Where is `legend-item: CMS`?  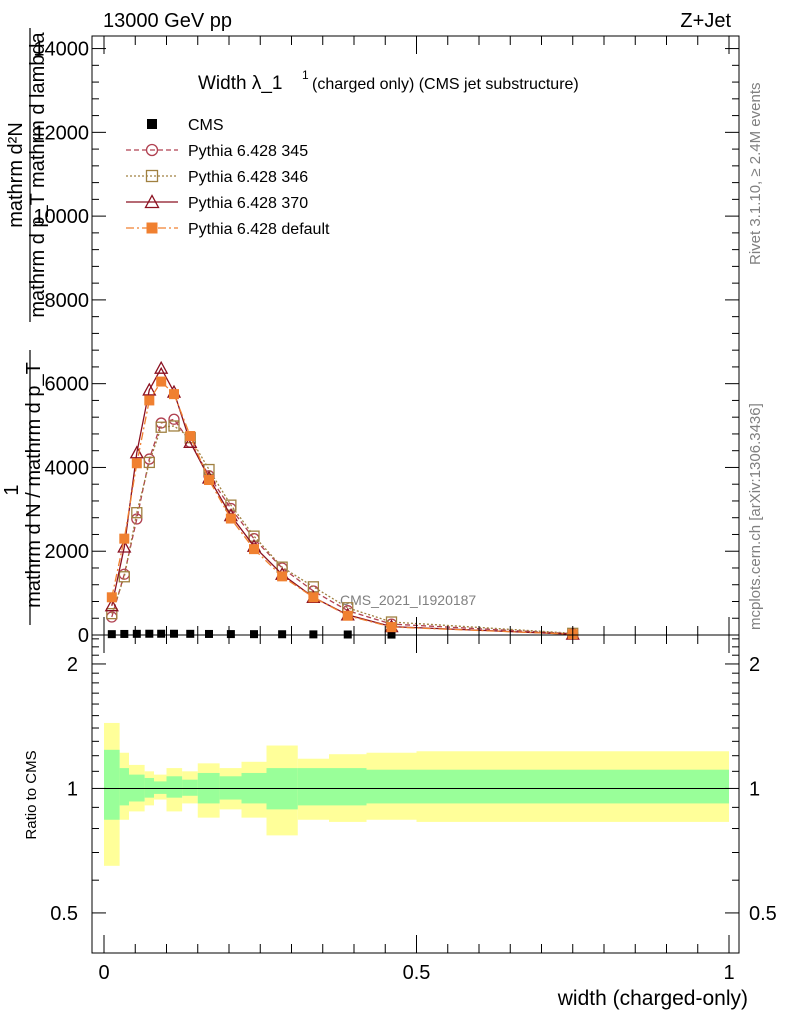 legend-item: CMS is located at coordinates (185, 125).